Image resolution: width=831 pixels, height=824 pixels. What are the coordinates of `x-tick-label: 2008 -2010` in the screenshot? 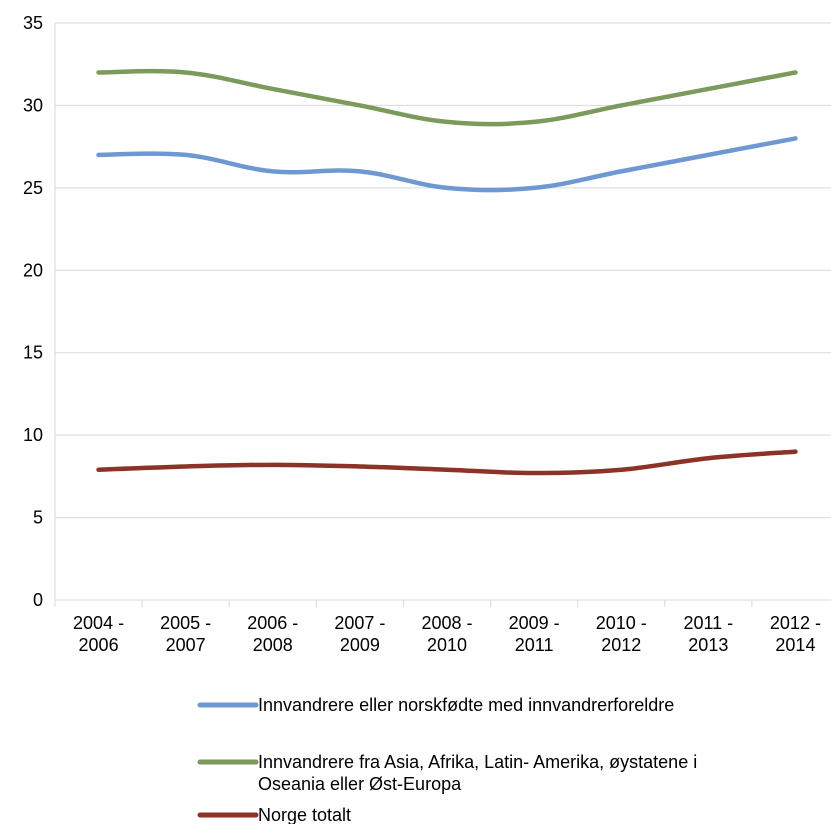 It's located at (446, 634).